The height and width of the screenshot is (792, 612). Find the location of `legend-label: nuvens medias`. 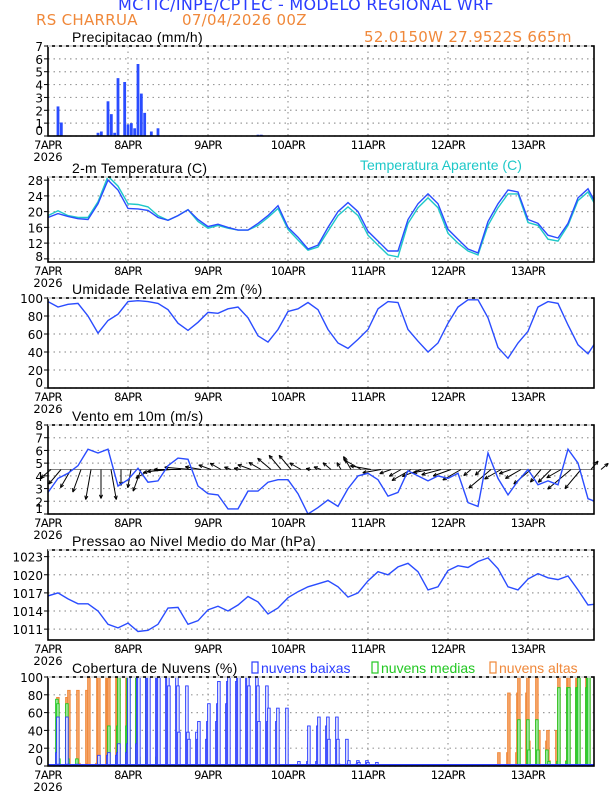

legend-label: nuvens medias is located at coordinates (428, 668).